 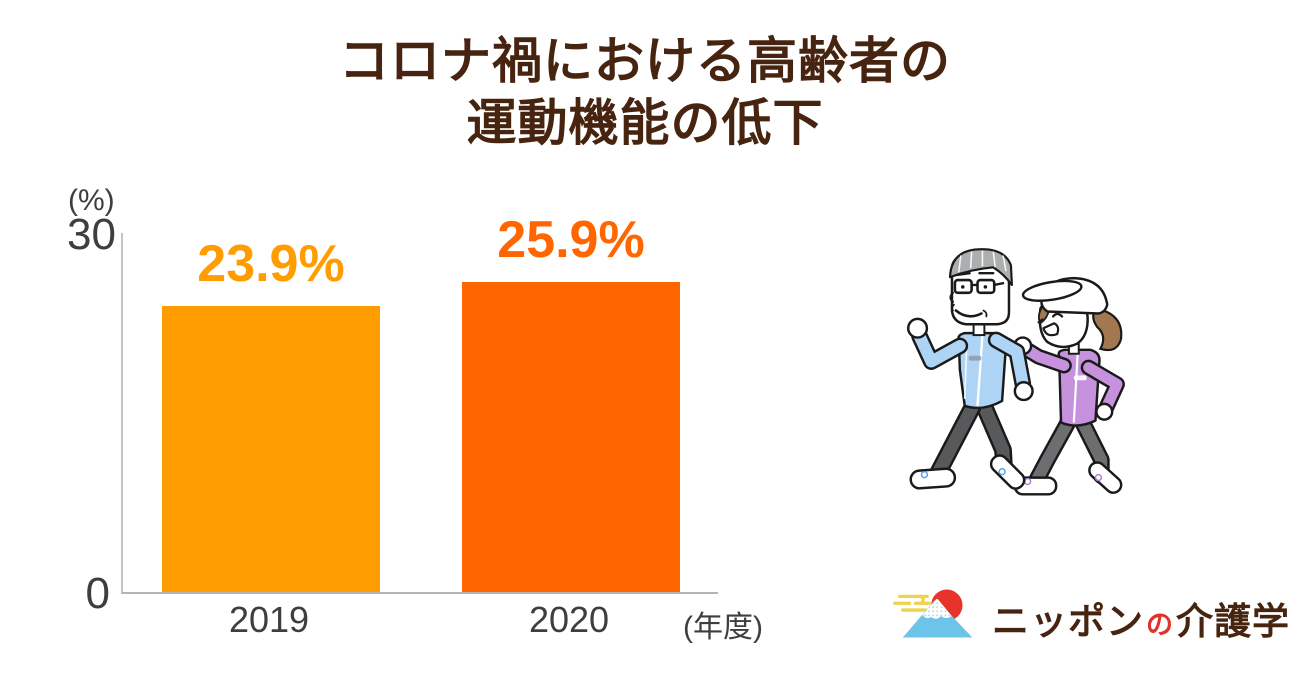 I want to click on logo-text-nippon: ニッポン, so click(x=1068, y=621).